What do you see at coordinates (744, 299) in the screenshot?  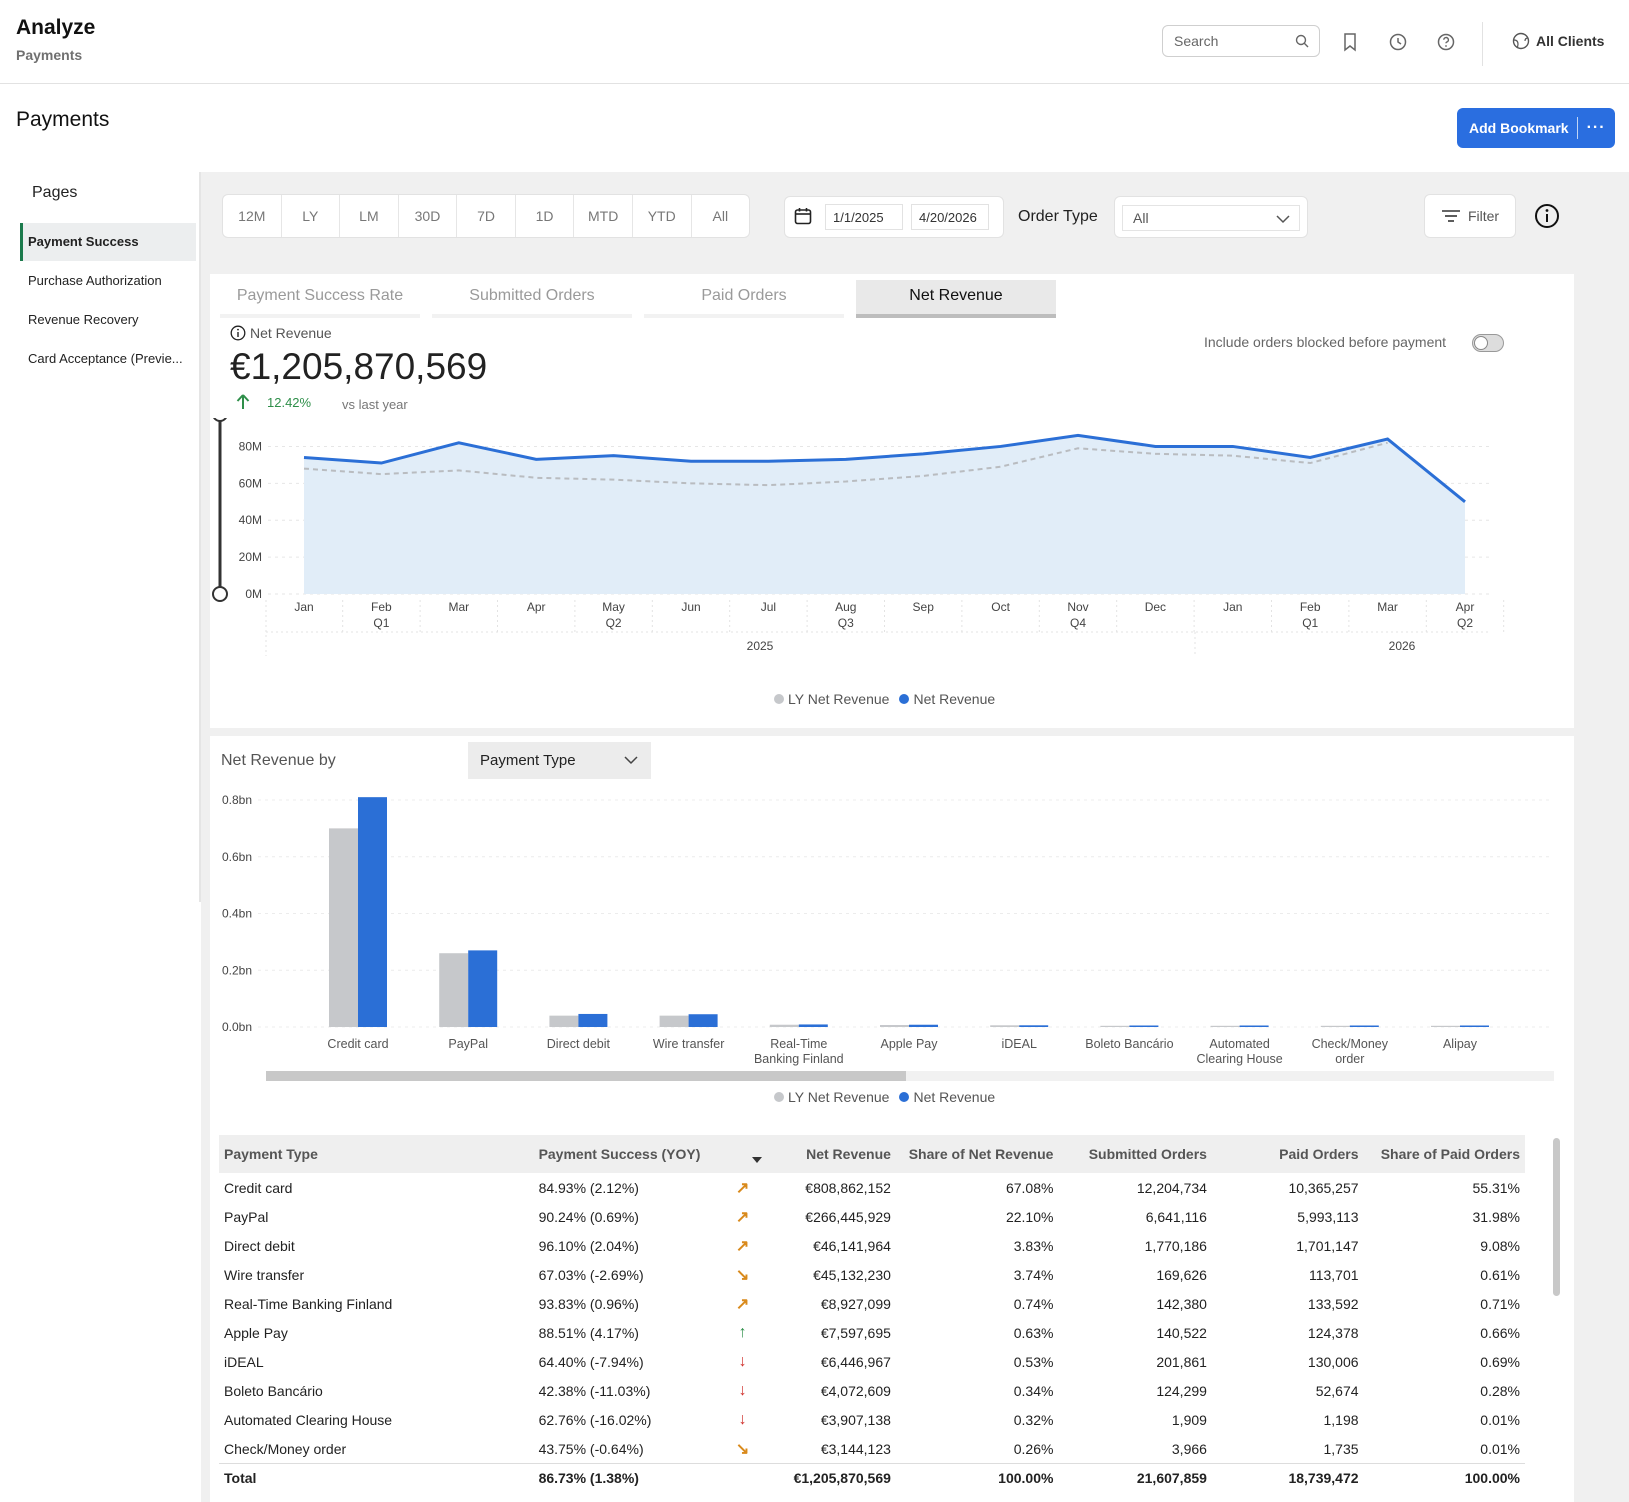 I see `tab-paid-orders: Paid Orders` at bounding box center [744, 299].